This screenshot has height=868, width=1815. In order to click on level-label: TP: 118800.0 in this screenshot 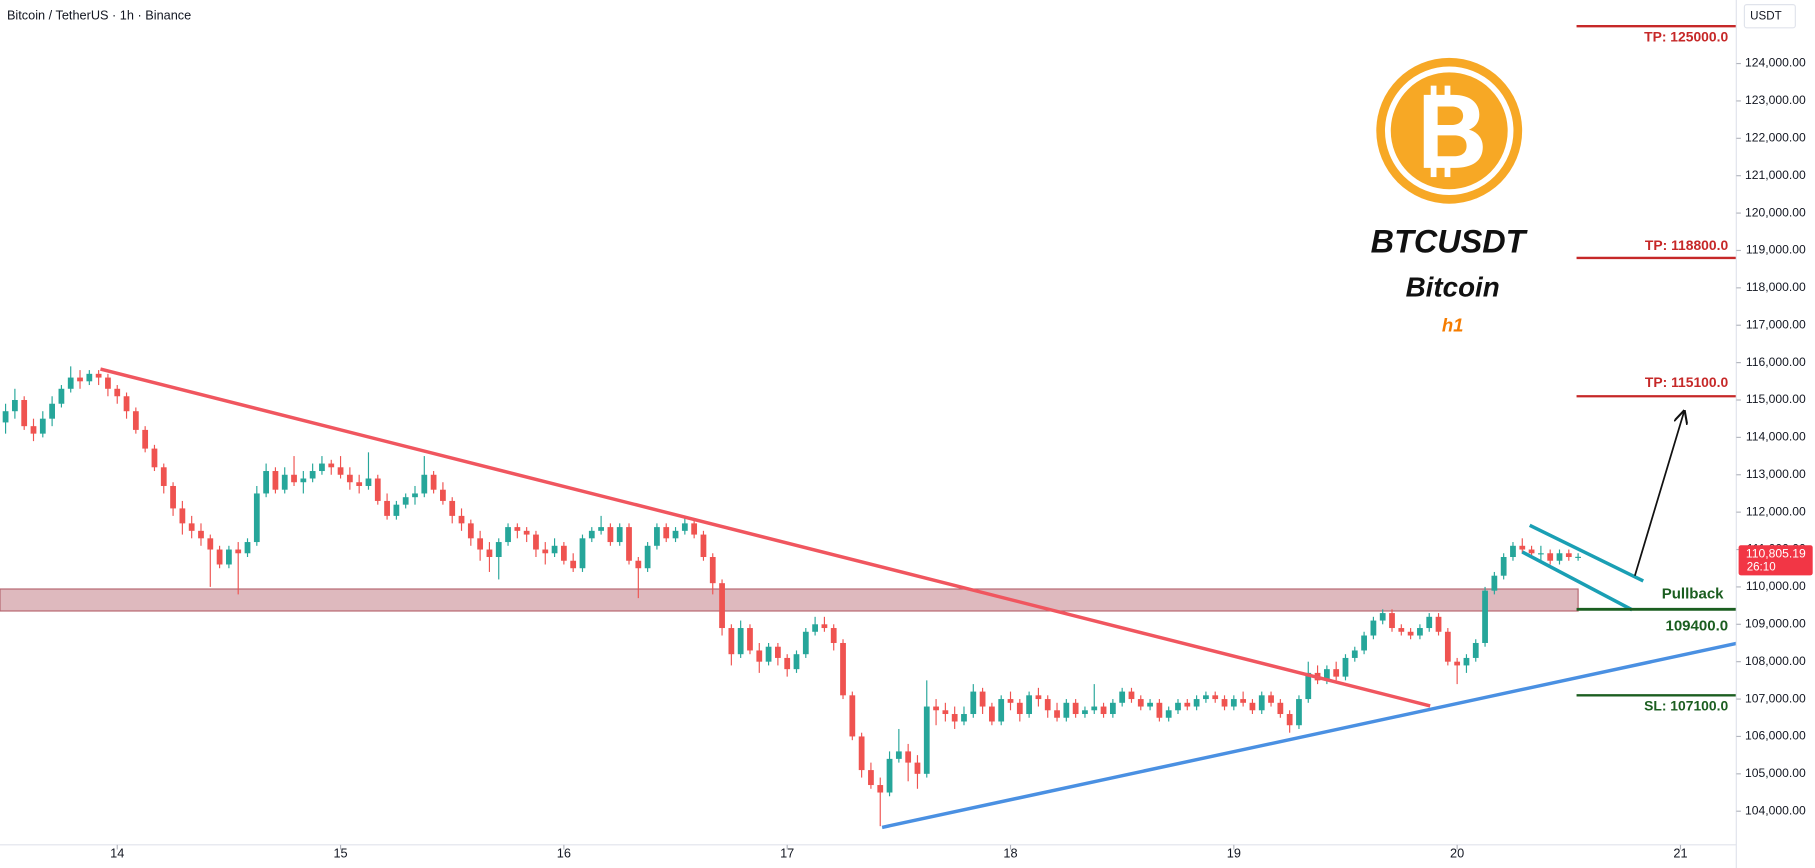, I will do `click(1687, 245)`.